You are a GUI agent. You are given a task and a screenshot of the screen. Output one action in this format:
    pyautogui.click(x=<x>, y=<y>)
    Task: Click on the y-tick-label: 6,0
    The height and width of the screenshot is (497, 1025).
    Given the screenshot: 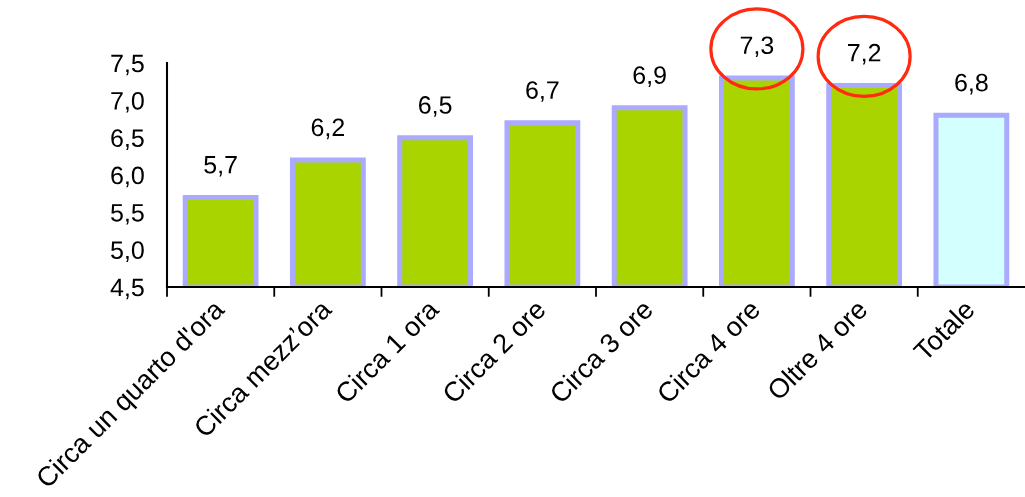 What is the action you would take?
    pyautogui.click(x=127, y=177)
    